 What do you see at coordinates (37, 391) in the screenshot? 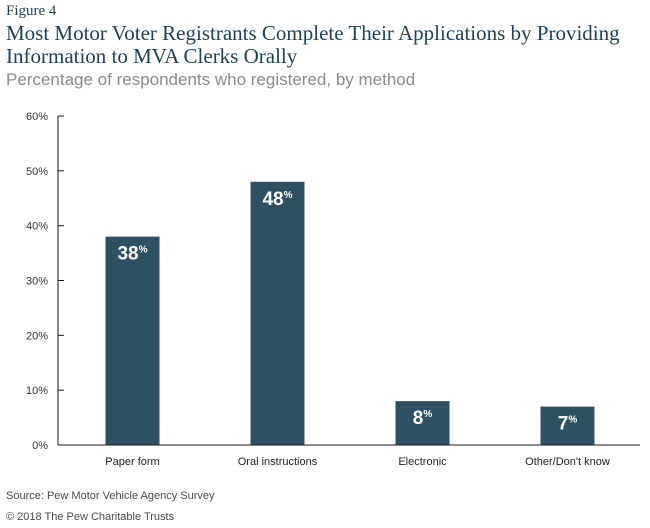
I see `y-tick-label: 10%` at bounding box center [37, 391].